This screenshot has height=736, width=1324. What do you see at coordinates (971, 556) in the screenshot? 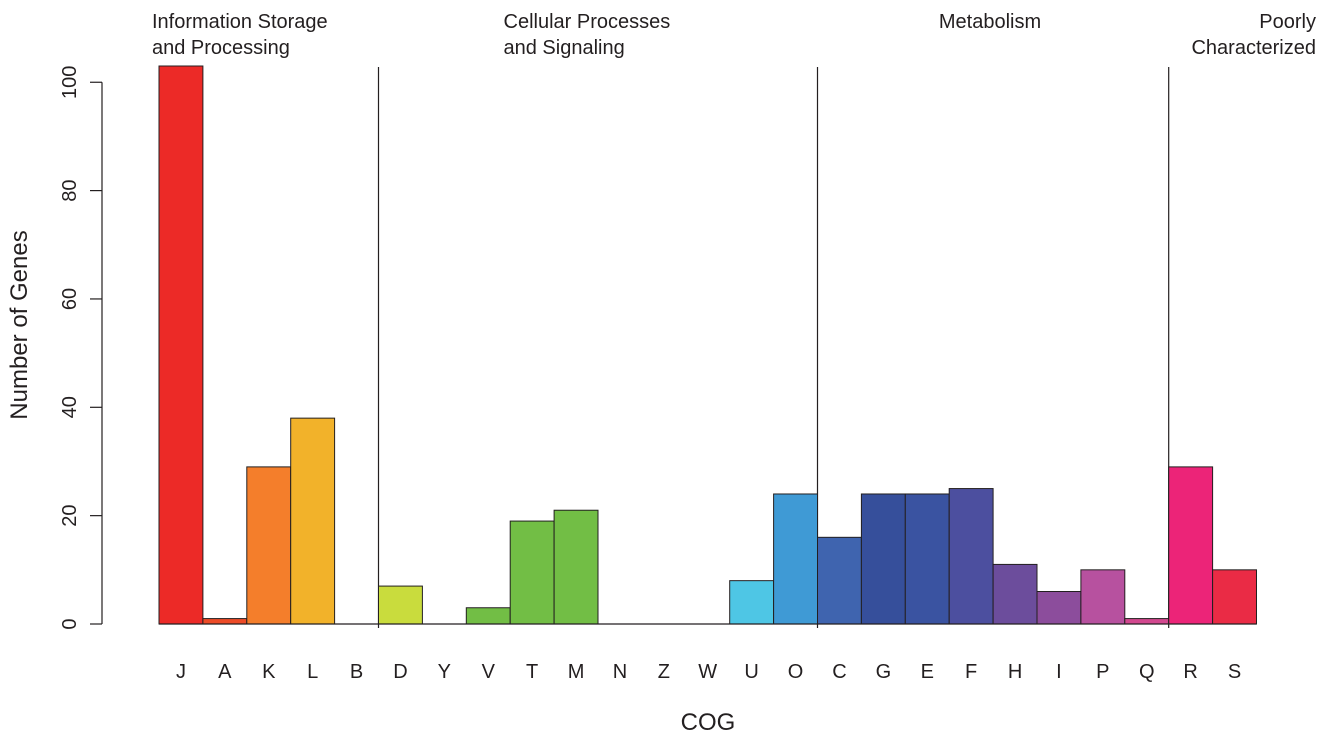
I see `bar-F` at bounding box center [971, 556].